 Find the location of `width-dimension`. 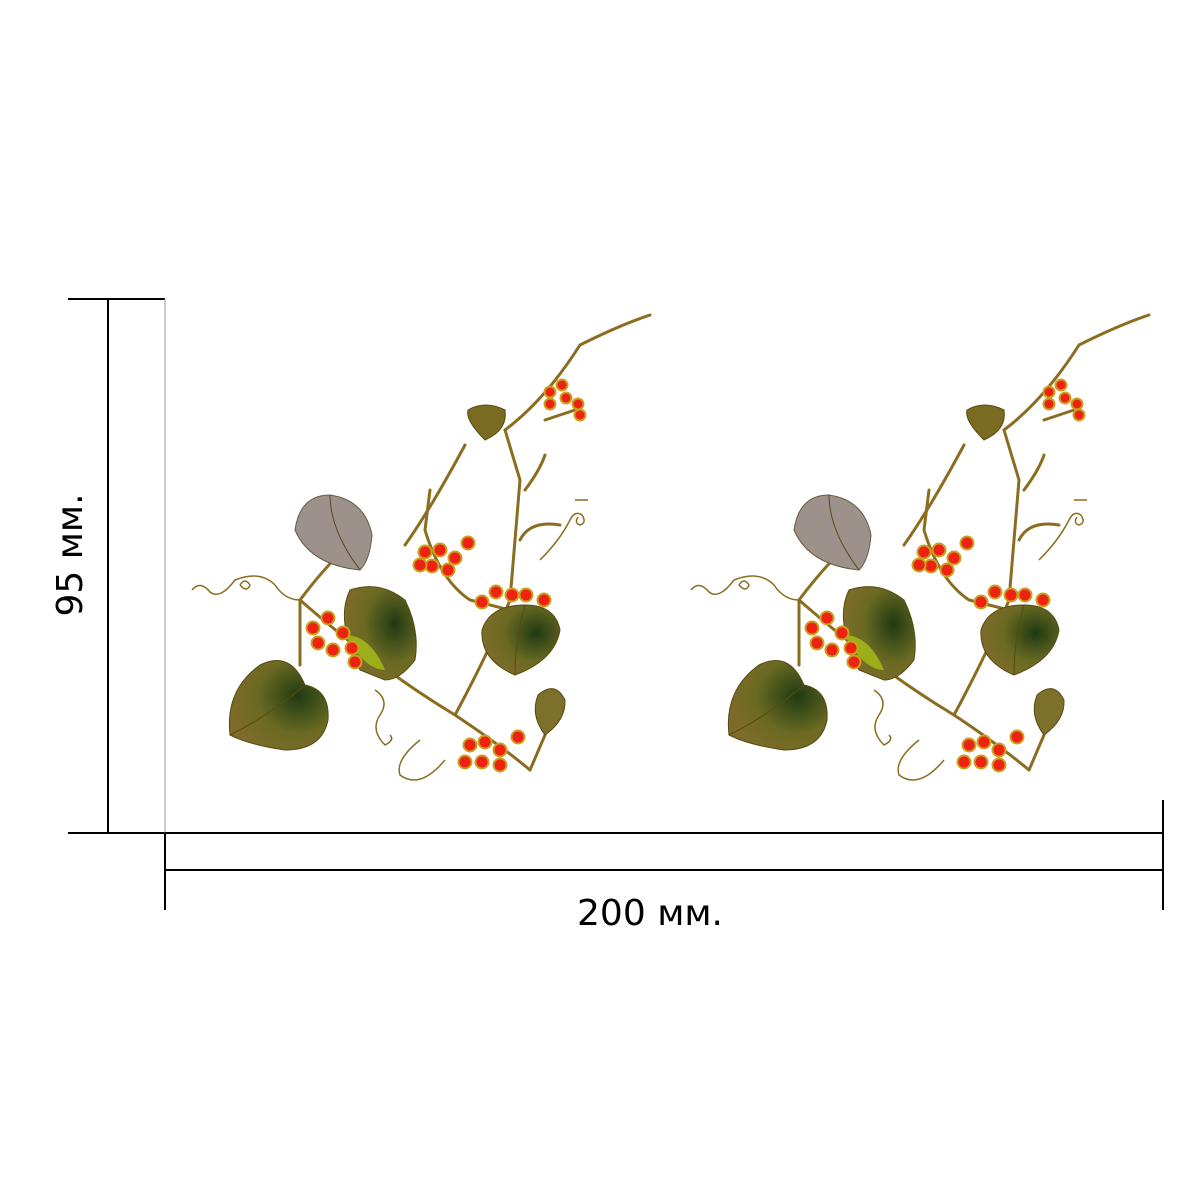

width-dimension is located at coordinates (664, 855).